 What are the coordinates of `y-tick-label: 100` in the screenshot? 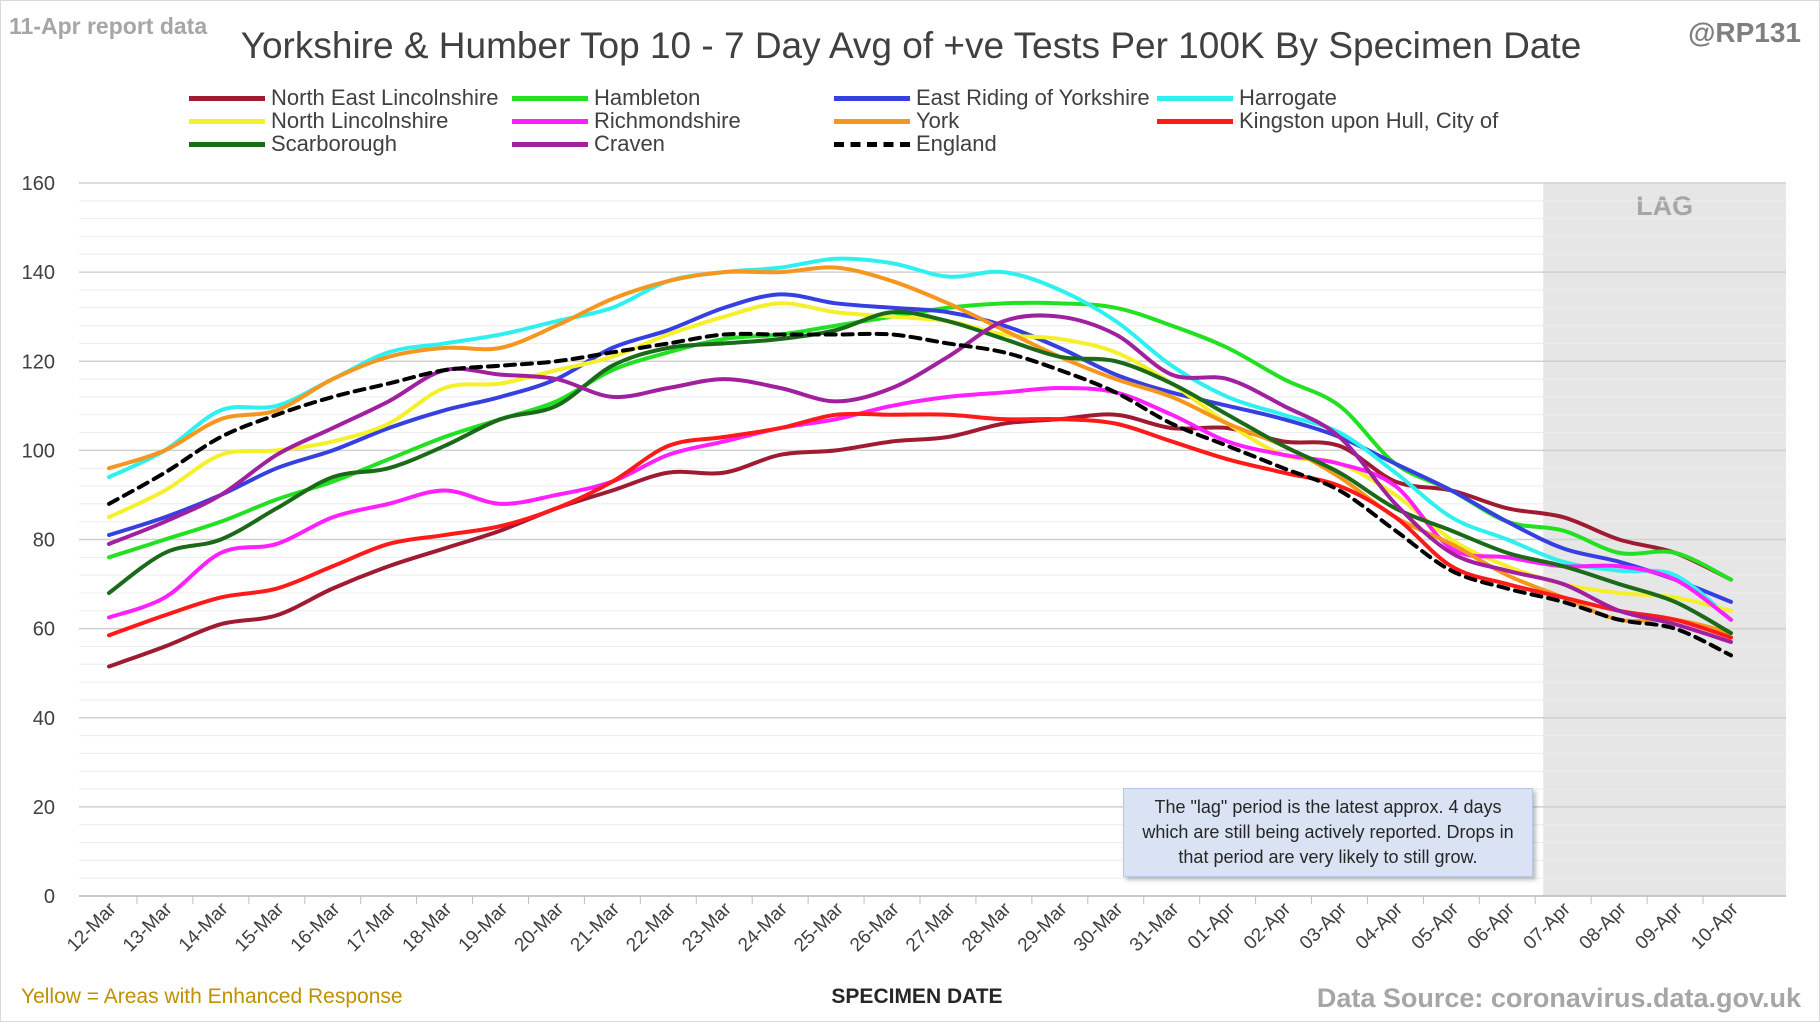 It's located at (38, 451).